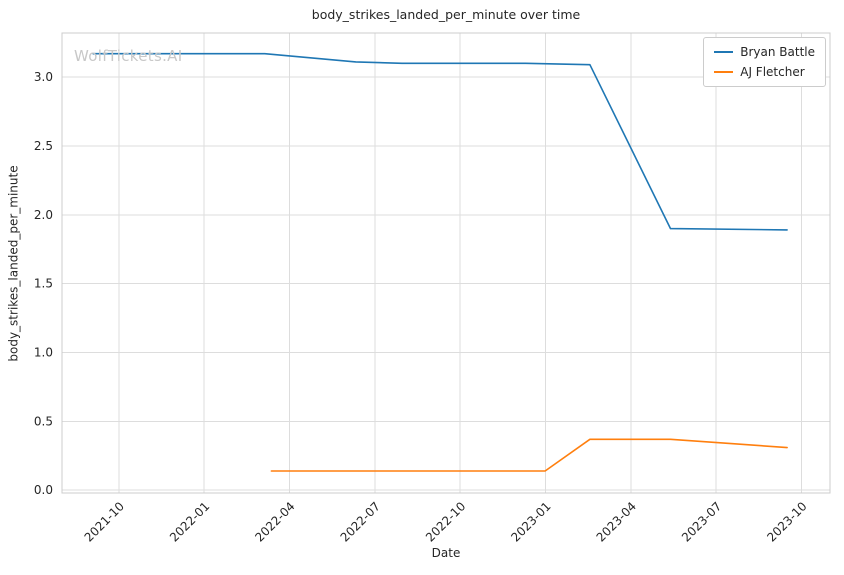  What do you see at coordinates (360, 521) in the screenshot?
I see `x-tick-label: 2022-07` at bounding box center [360, 521].